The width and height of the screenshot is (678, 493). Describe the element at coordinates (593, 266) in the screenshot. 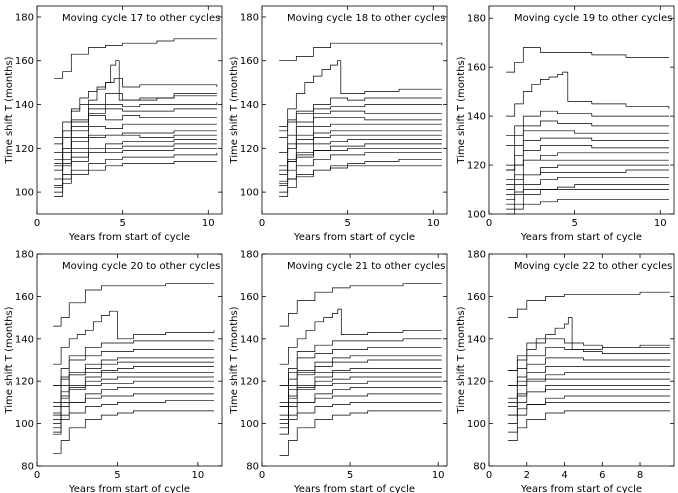

I see `panel-title: Moving cycle 22 to other cycles` at that location.